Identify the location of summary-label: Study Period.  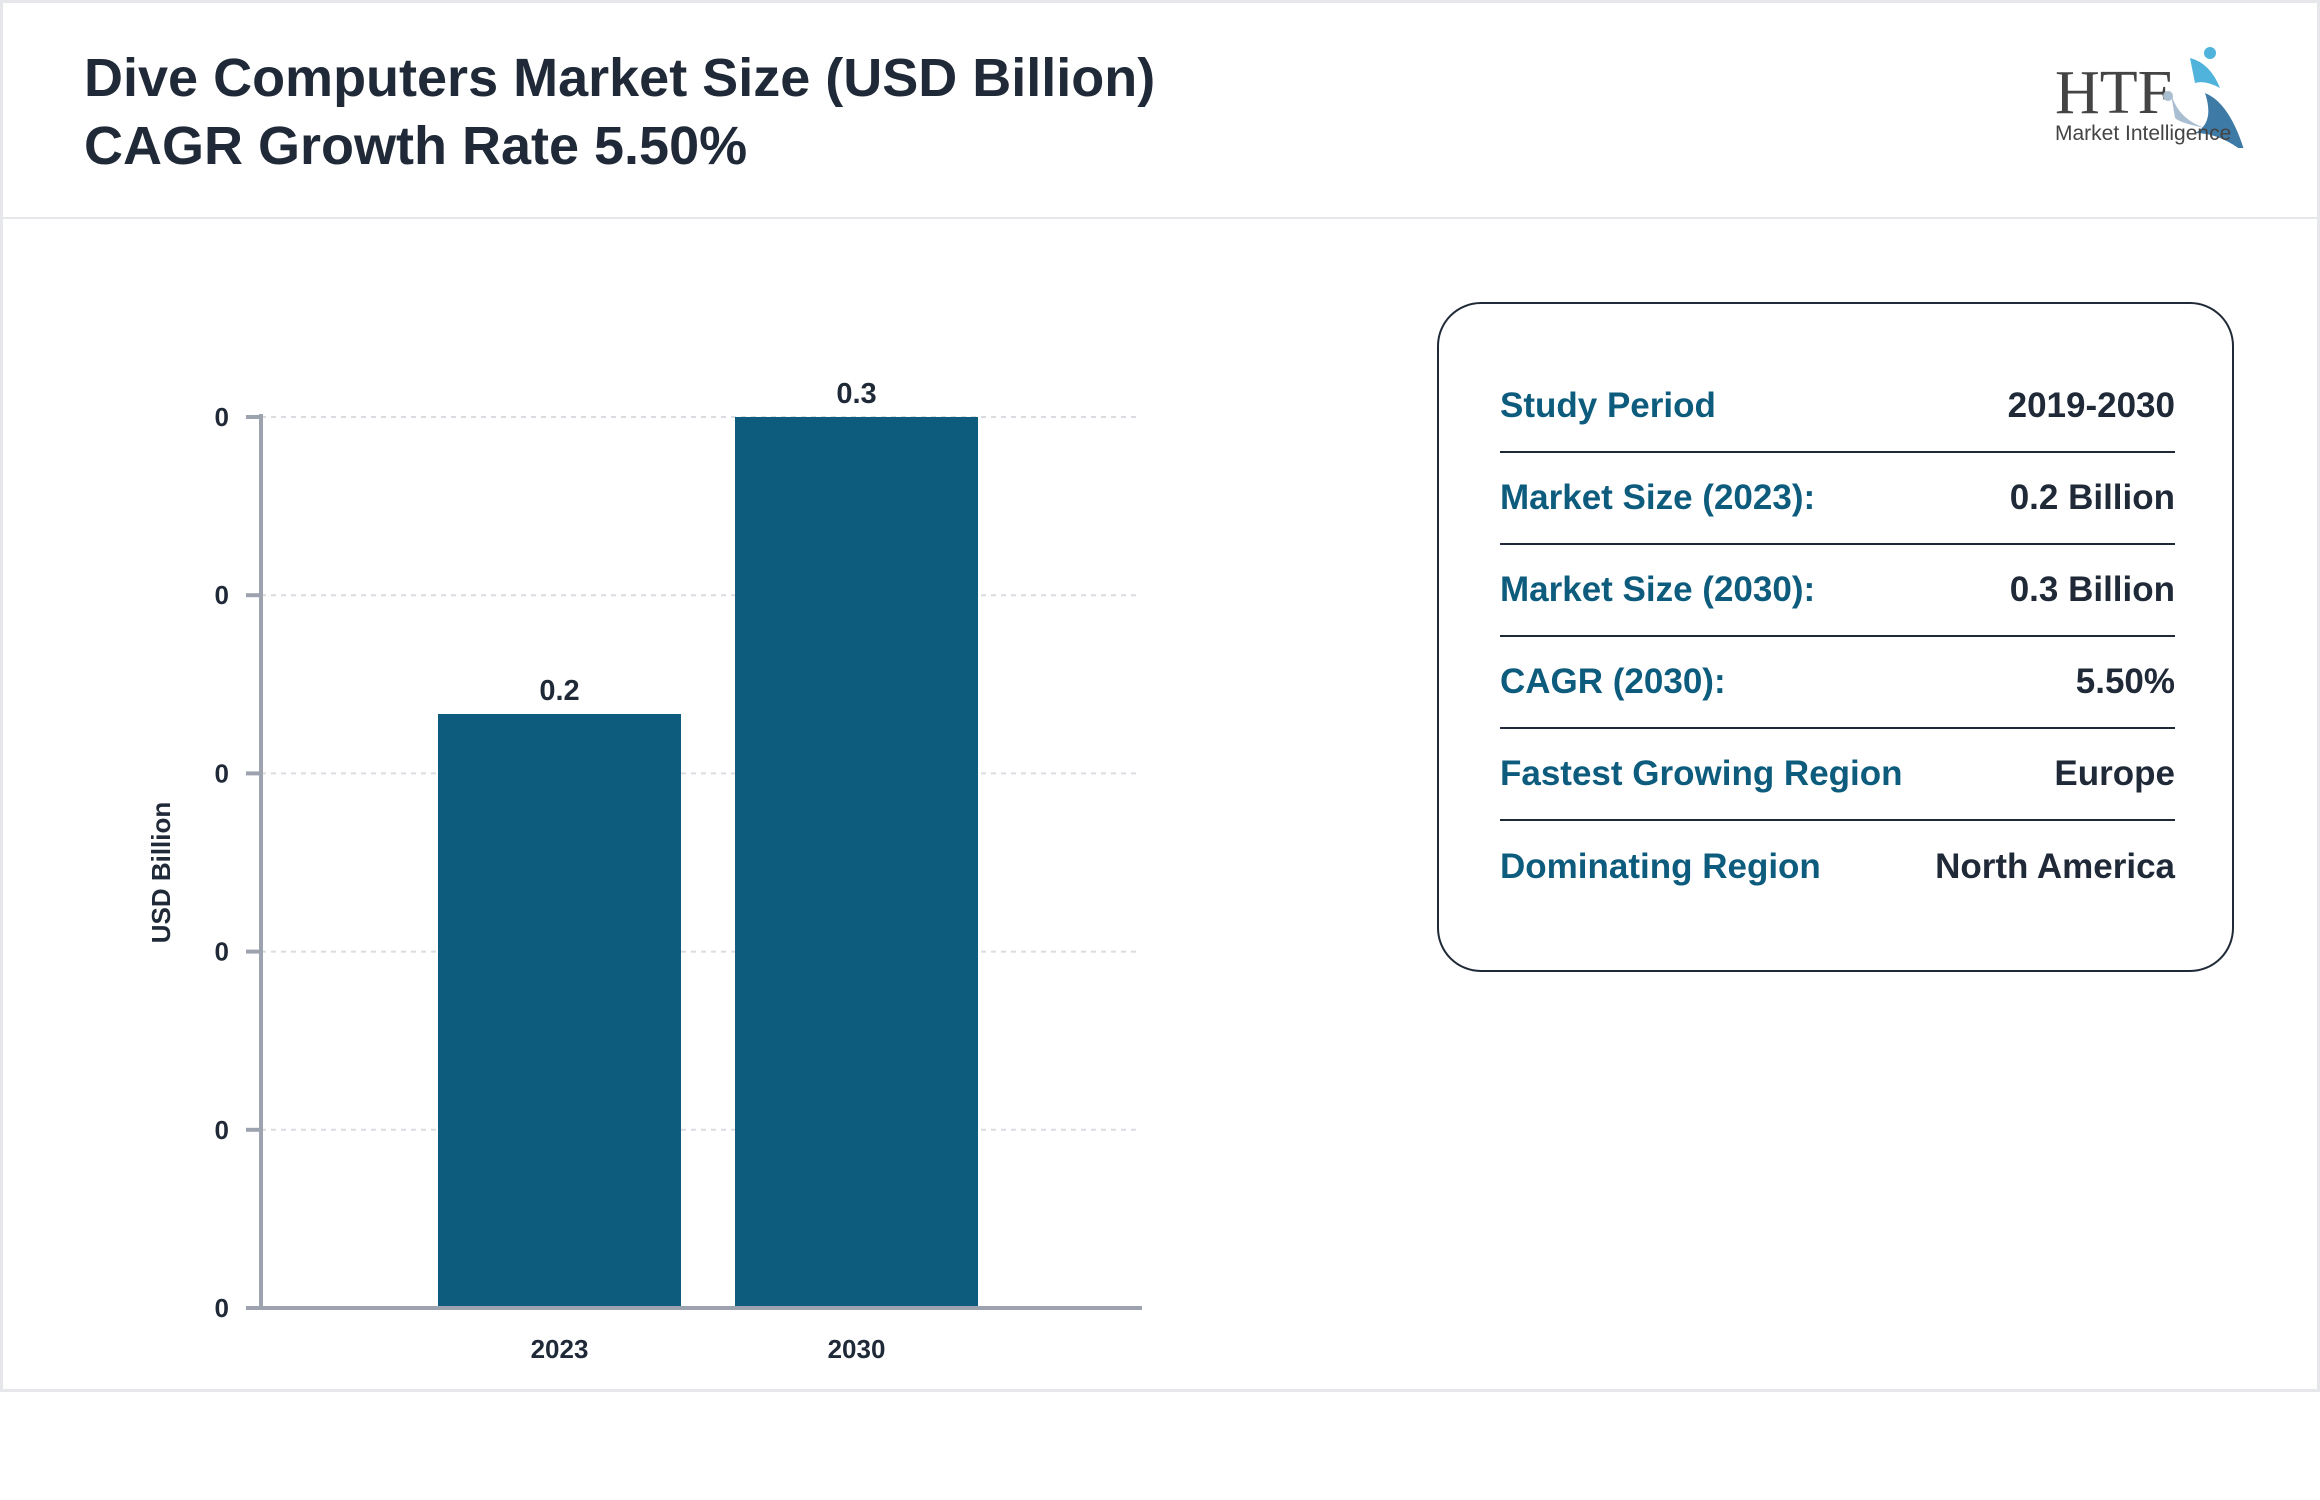
(1608, 405).